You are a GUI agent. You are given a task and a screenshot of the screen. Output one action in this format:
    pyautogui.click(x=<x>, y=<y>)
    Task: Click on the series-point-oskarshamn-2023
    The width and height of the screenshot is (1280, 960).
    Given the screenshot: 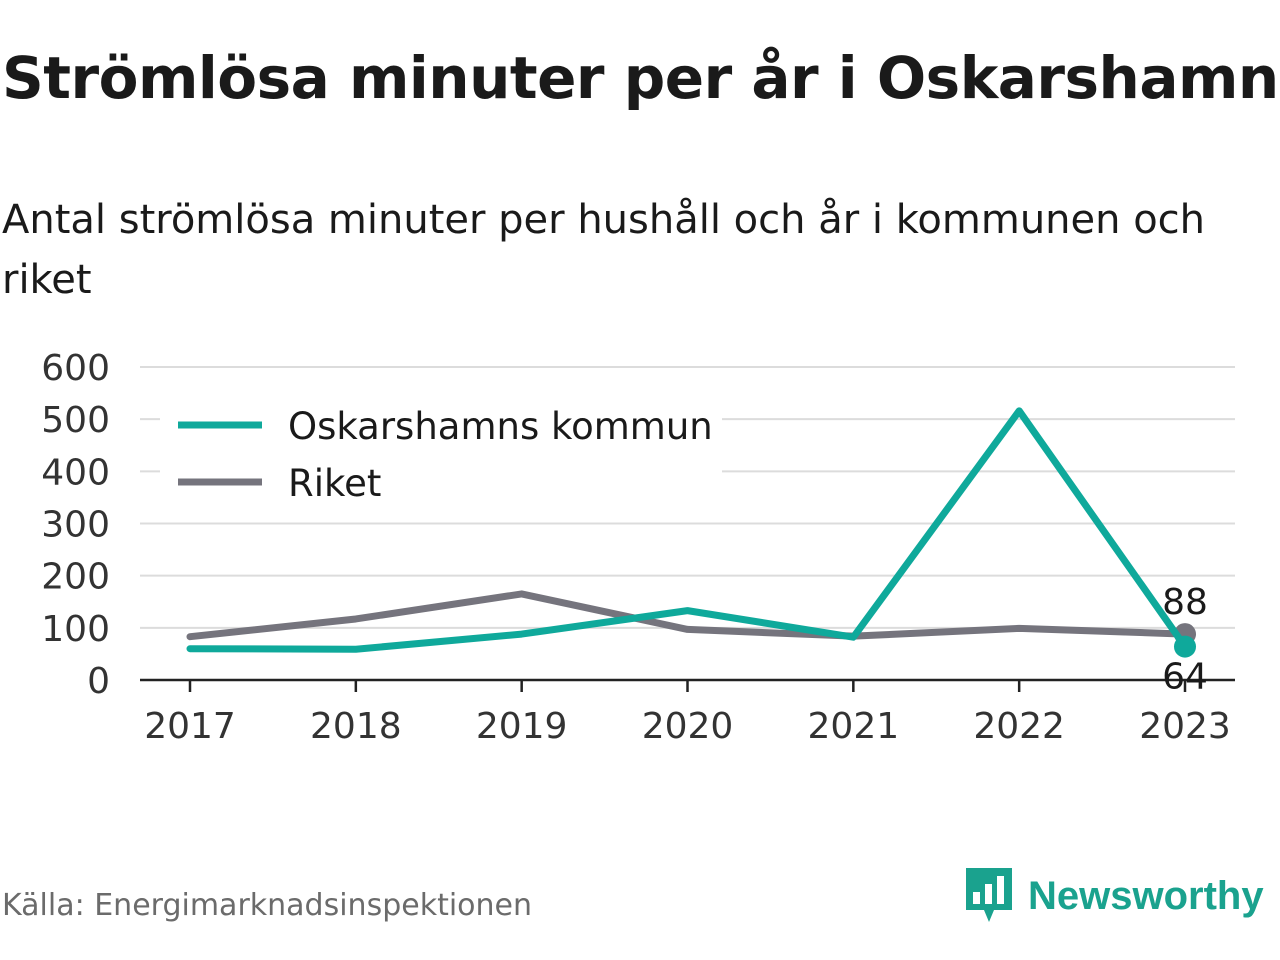 What is the action you would take?
    pyautogui.click(x=1185, y=646)
    